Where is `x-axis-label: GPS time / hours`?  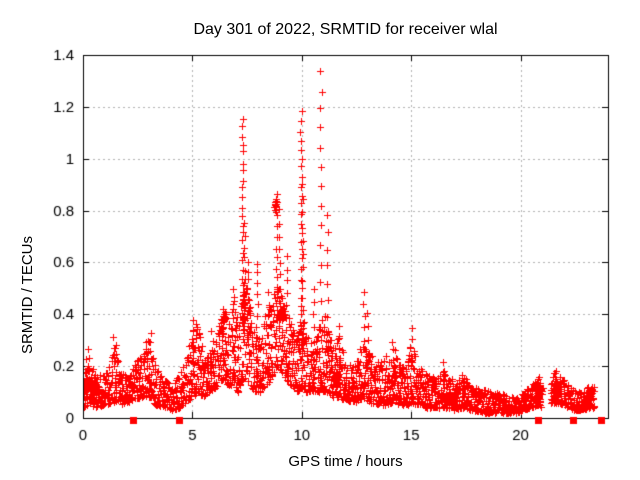
x-axis-label: GPS time / hours is located at coordinates (345, 461).